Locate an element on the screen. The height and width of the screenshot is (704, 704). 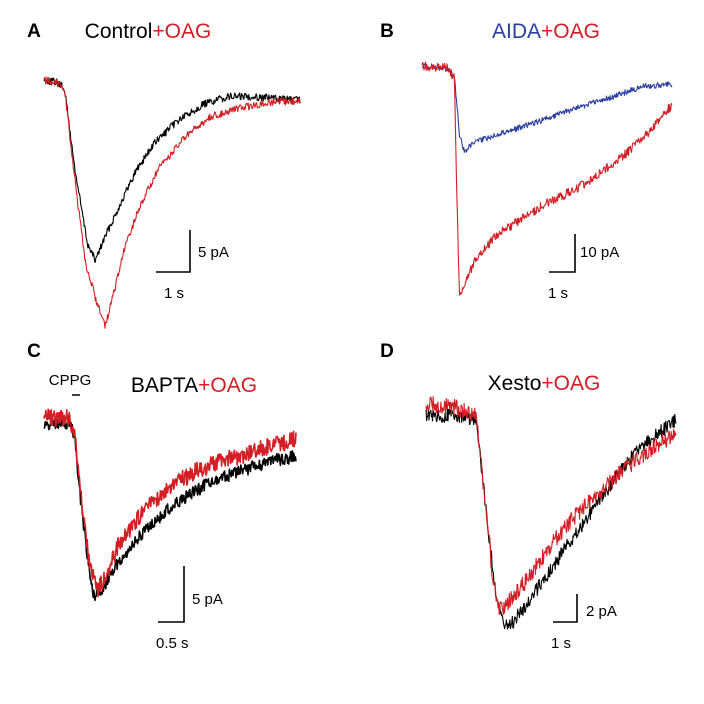
panel-title: AIDA+OAG is located at coordinates (546, 31).